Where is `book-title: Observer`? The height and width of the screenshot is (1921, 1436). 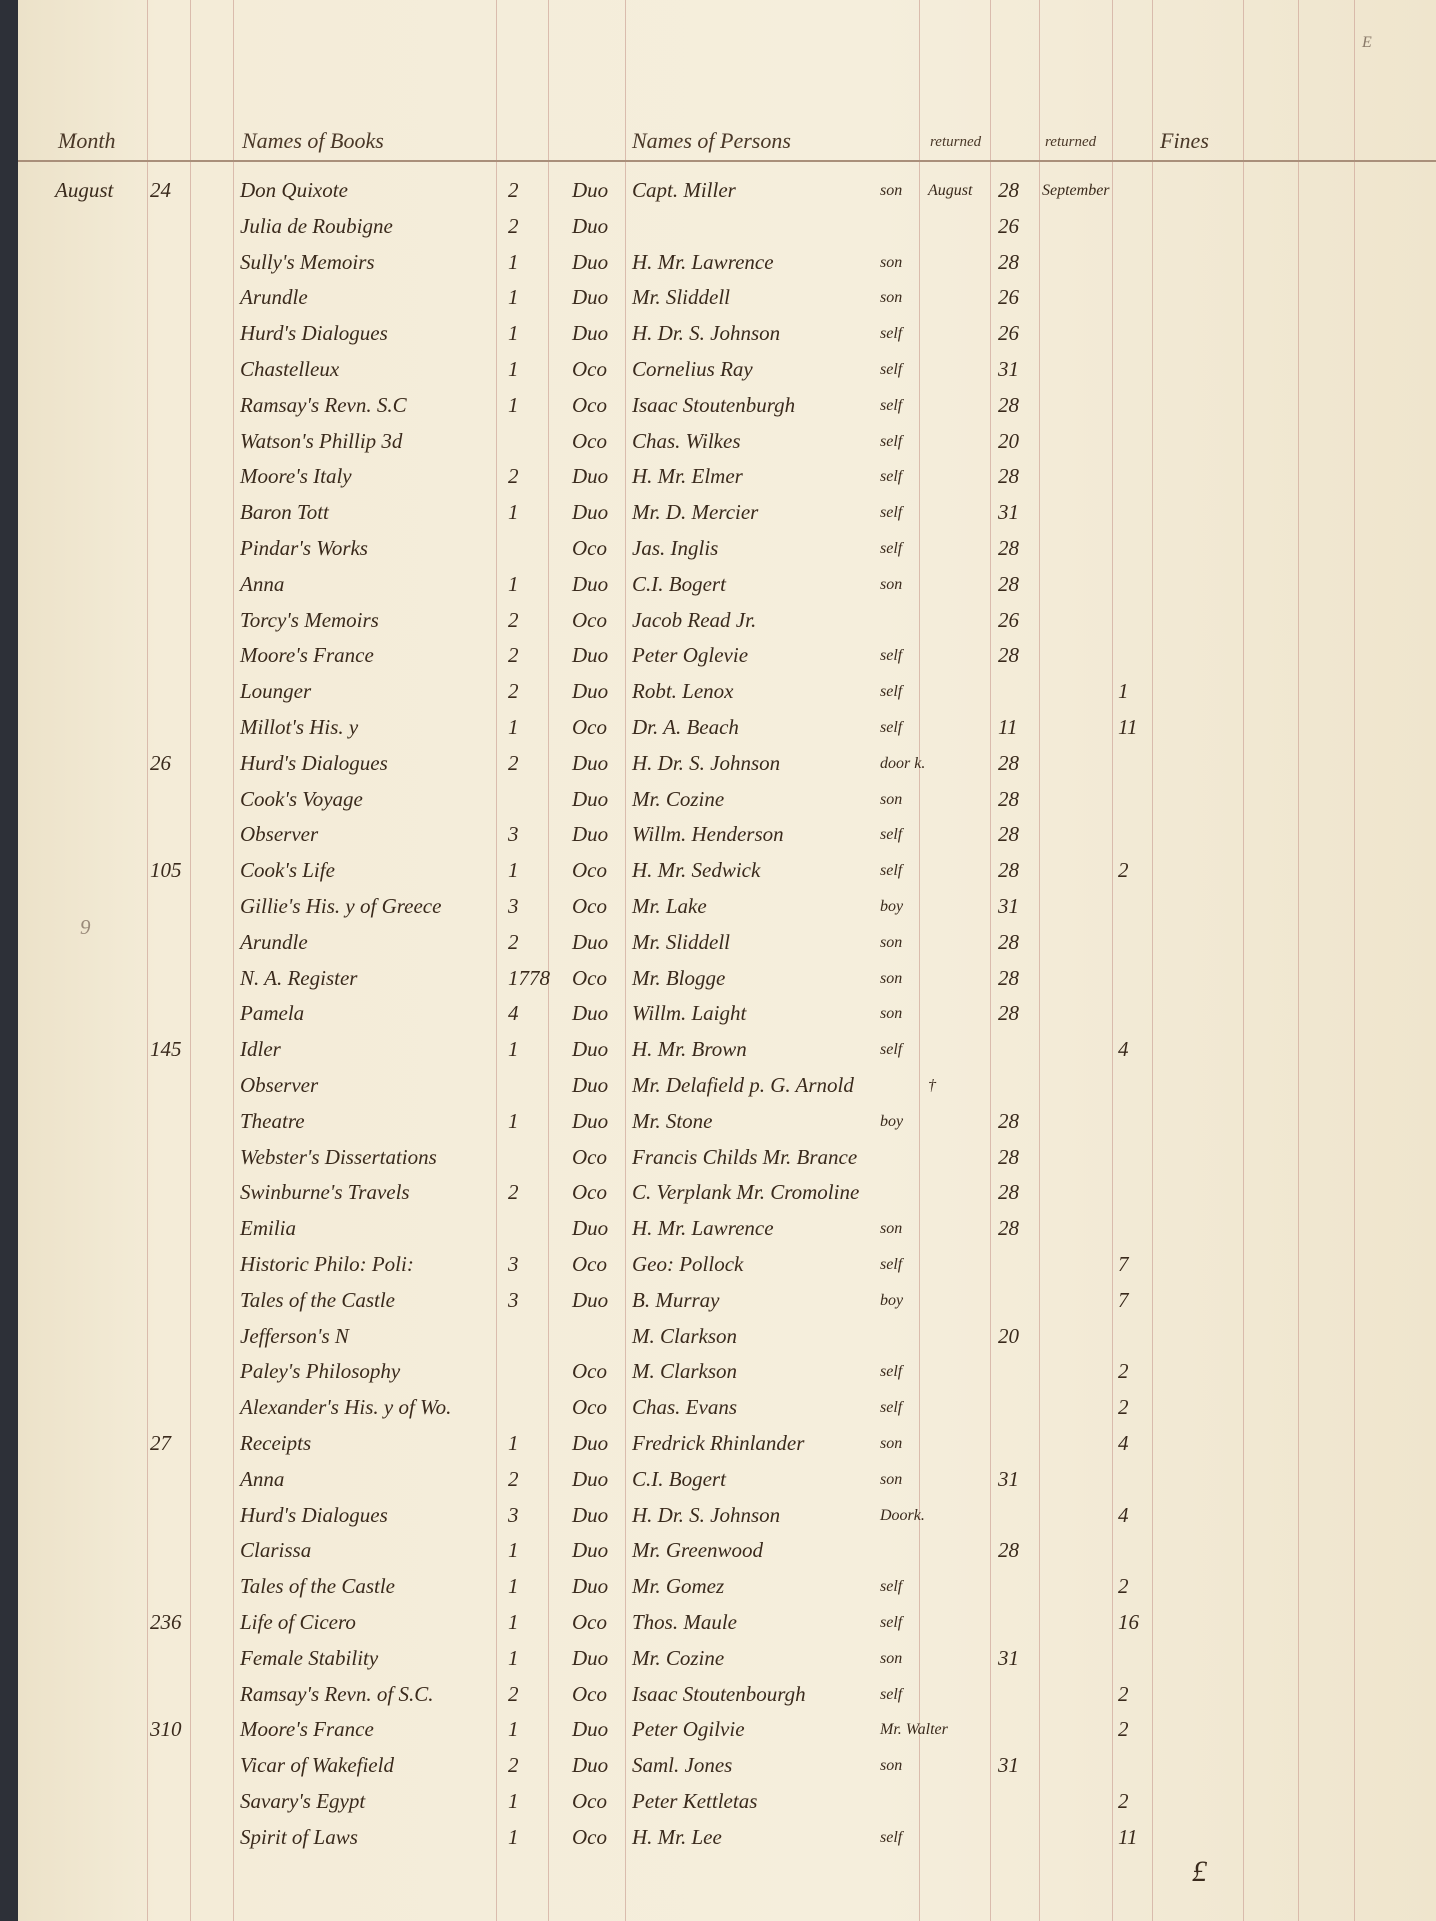 book-title: Observer is located at coordinates (279, 834).